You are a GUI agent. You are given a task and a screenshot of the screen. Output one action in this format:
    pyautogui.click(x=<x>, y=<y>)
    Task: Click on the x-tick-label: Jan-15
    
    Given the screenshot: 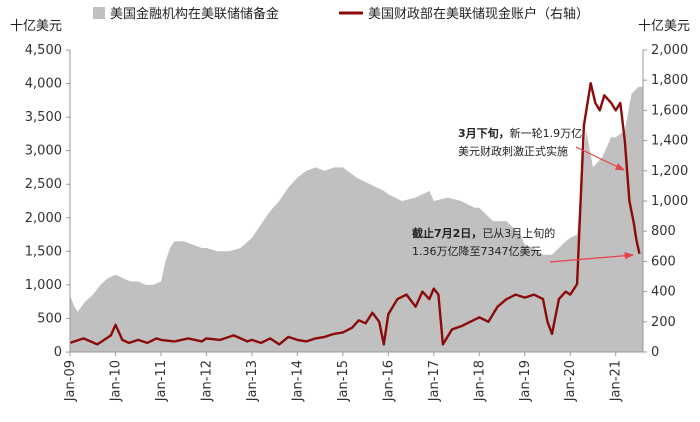 What is the action you would take?
    pyautogui.click(x=343, y=381)
    